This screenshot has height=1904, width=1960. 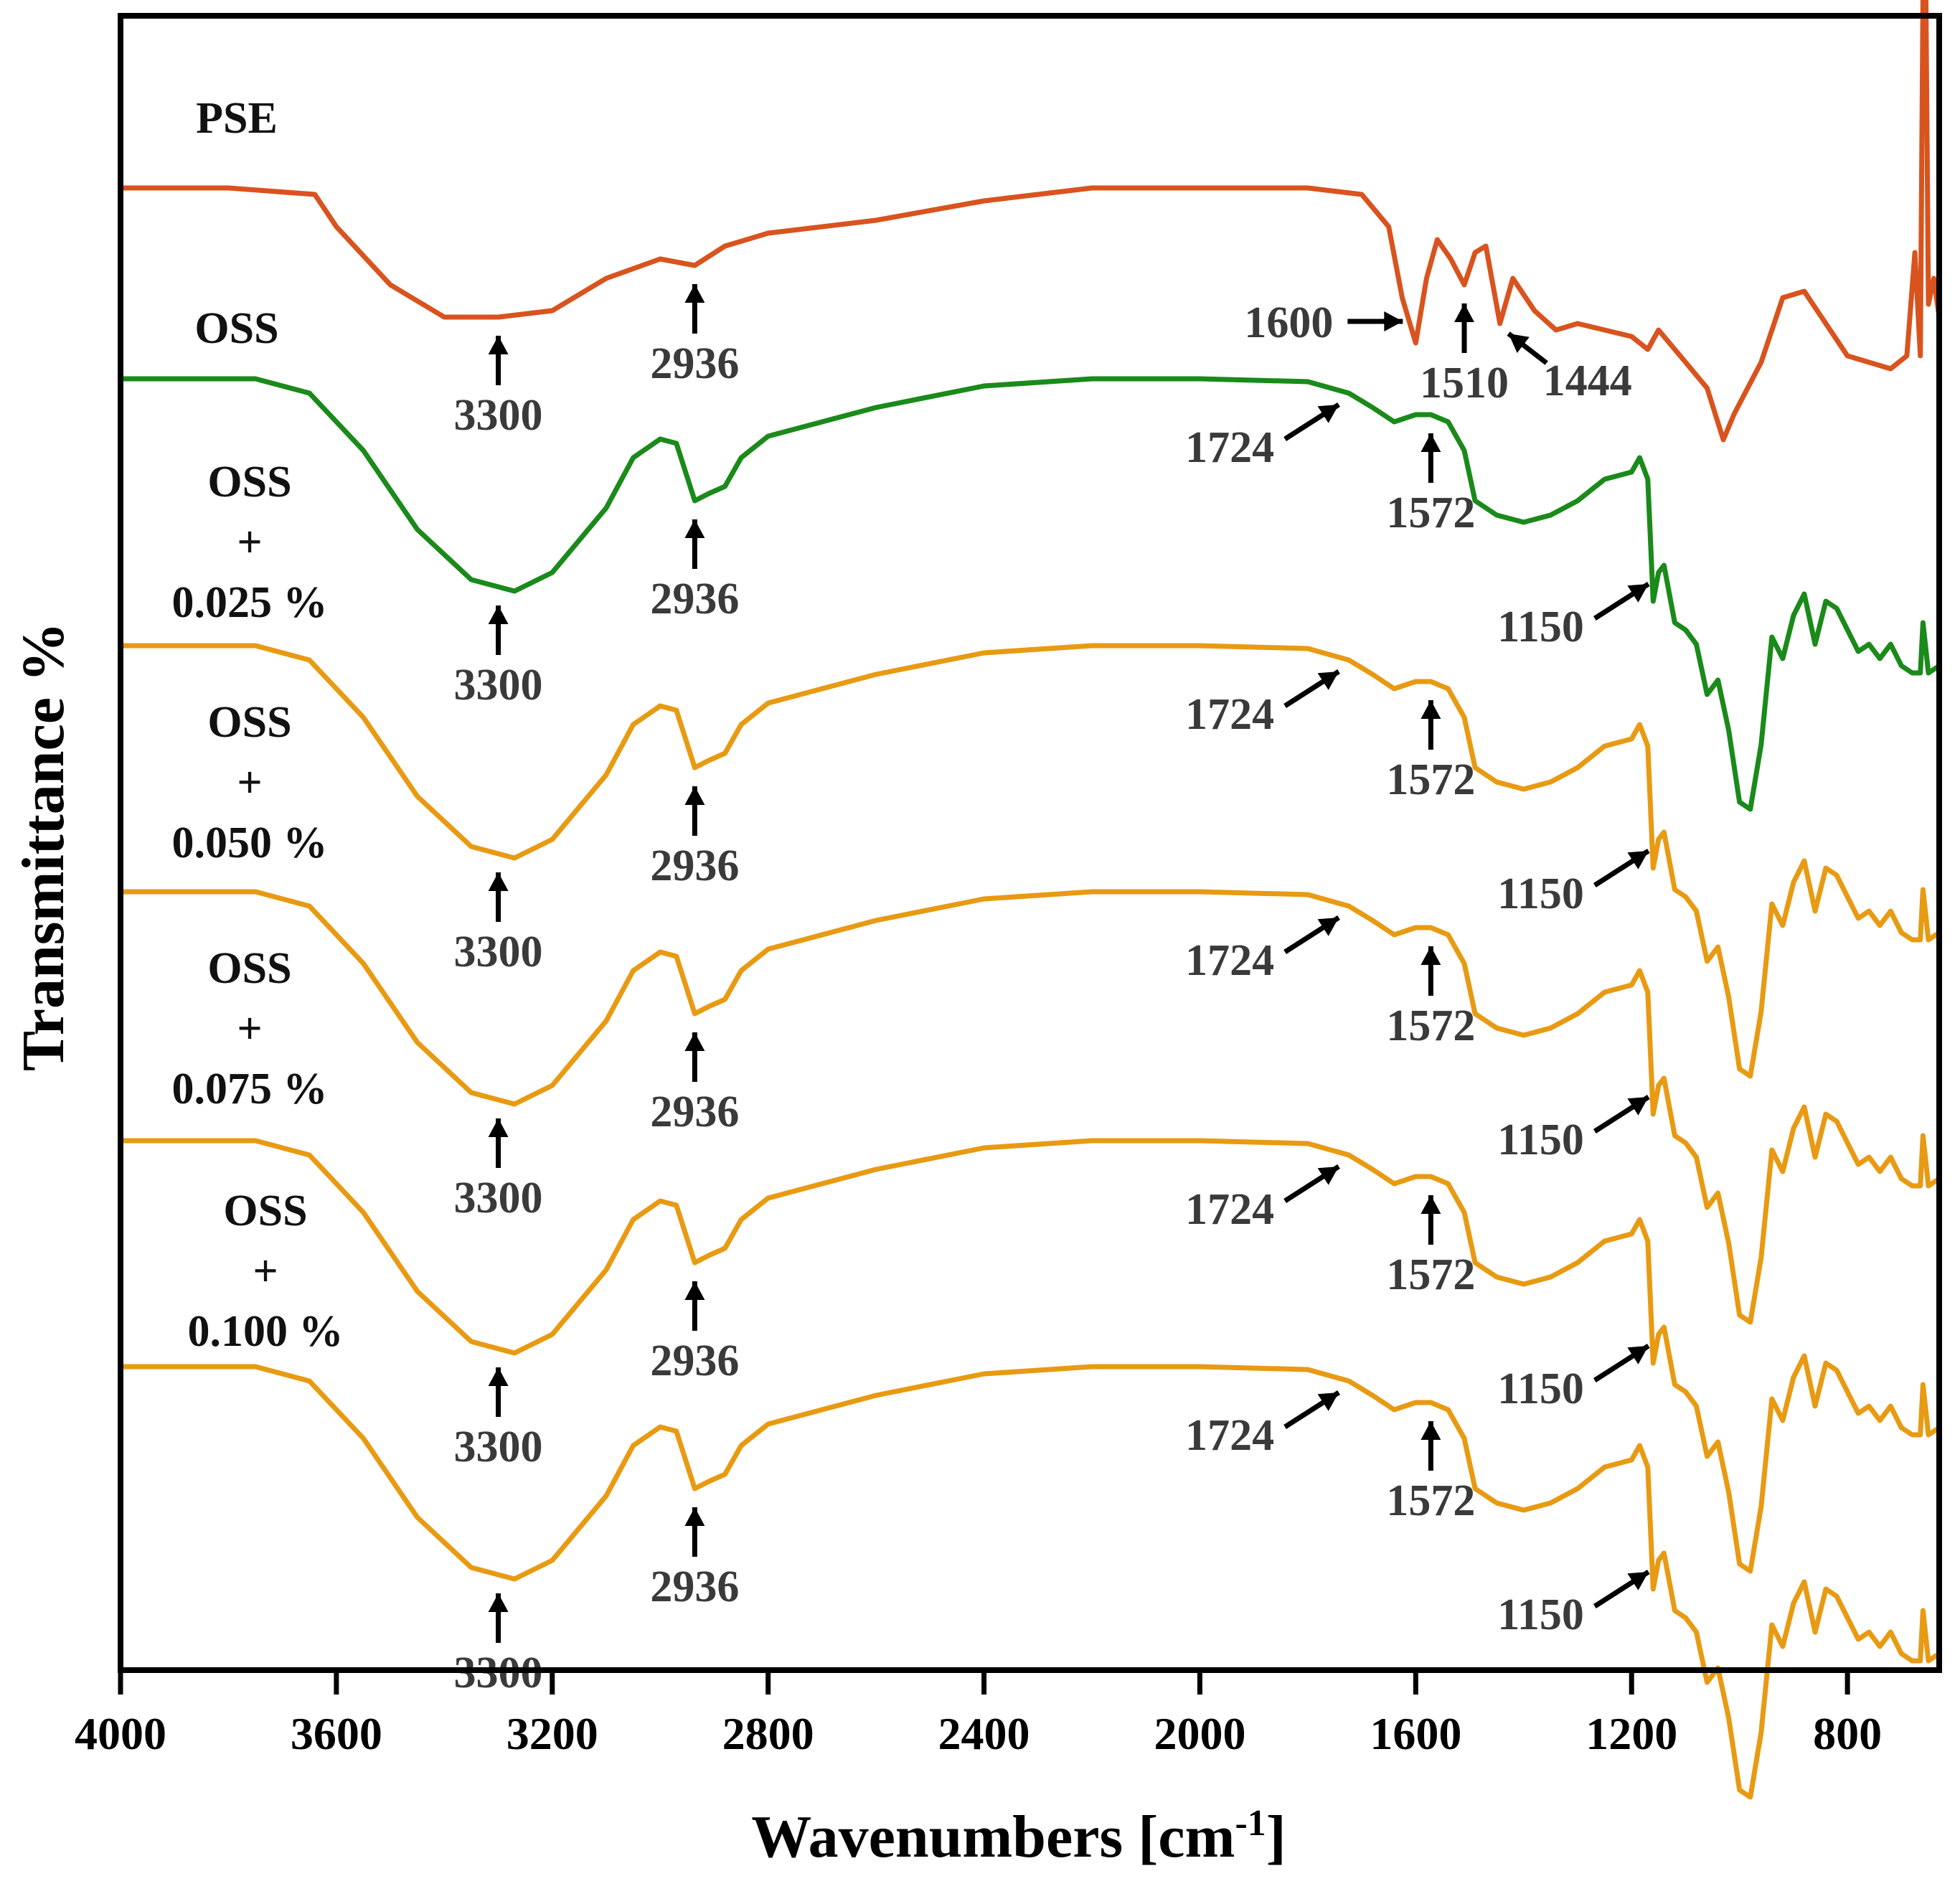 What do you see at coordinates (498, 614) in the screenshot?
I see `peak-annotation-5-arrow-head` at bounding box center [498, 614].